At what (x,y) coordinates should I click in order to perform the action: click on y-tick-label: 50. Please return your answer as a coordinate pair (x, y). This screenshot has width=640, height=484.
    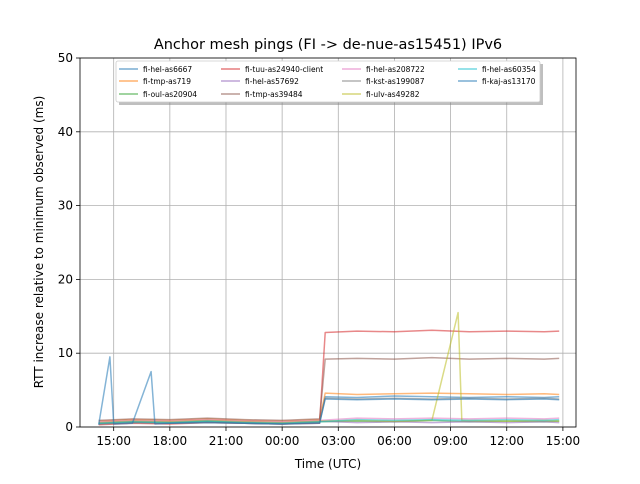
    Looking at the image, I should click on (65, 58).